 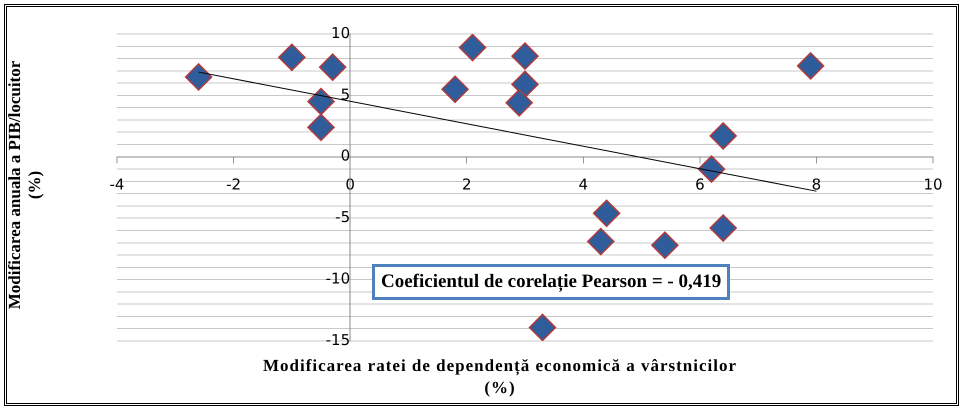 I want to click on y-tick-label: -15, so click(x=338, y=339).